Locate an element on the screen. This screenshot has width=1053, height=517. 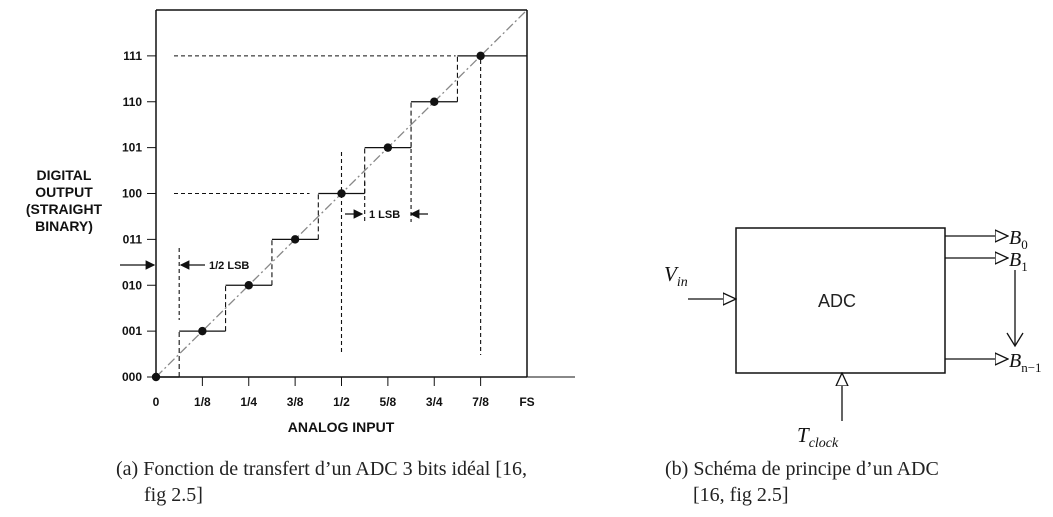
x-tick-label-3-4: 3/4 is located at coordinates (434, 402).